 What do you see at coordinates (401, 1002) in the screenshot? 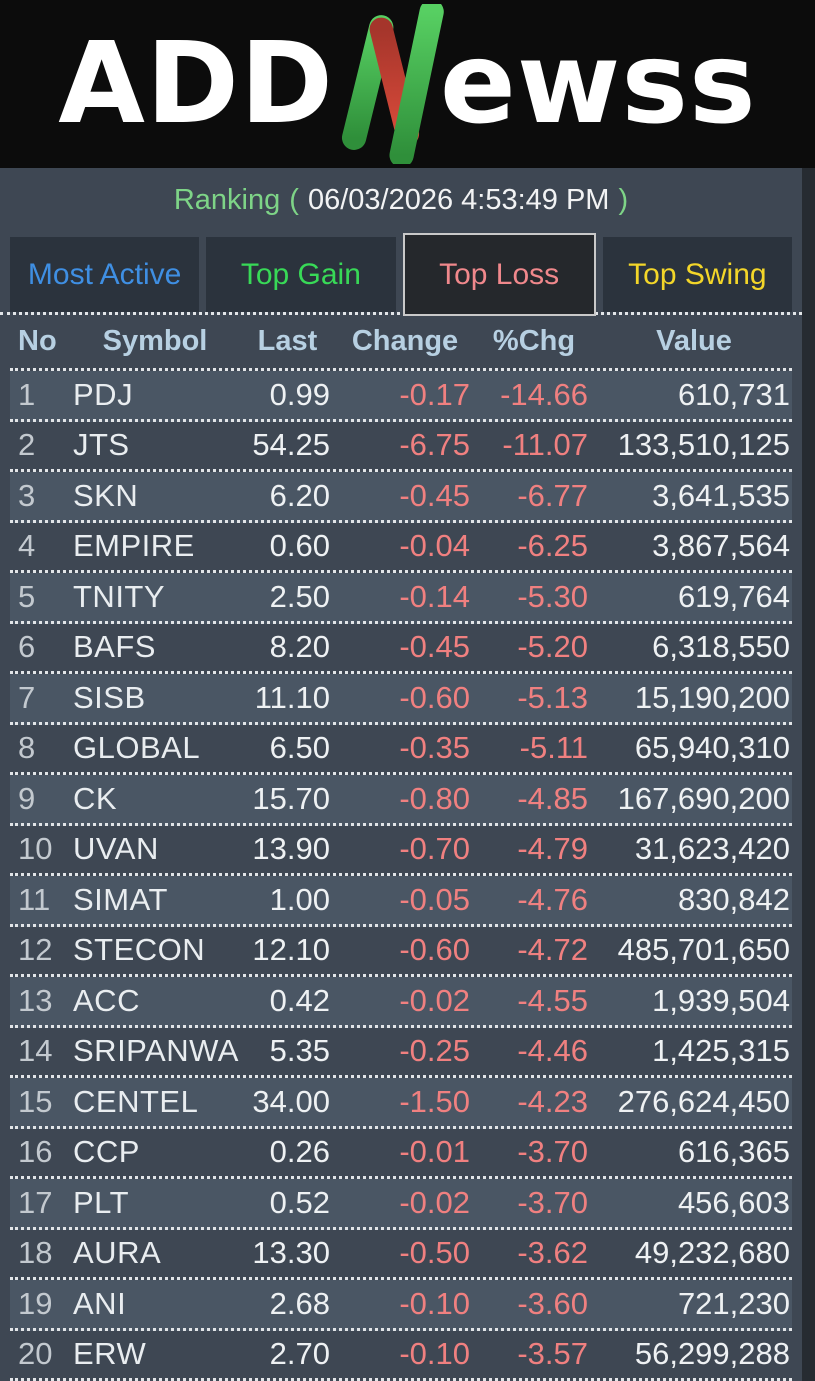
I see `table-row: 13 ACC 0.42 -0.02 -4.55 1,939,504` at bounding box center [401, 1002].